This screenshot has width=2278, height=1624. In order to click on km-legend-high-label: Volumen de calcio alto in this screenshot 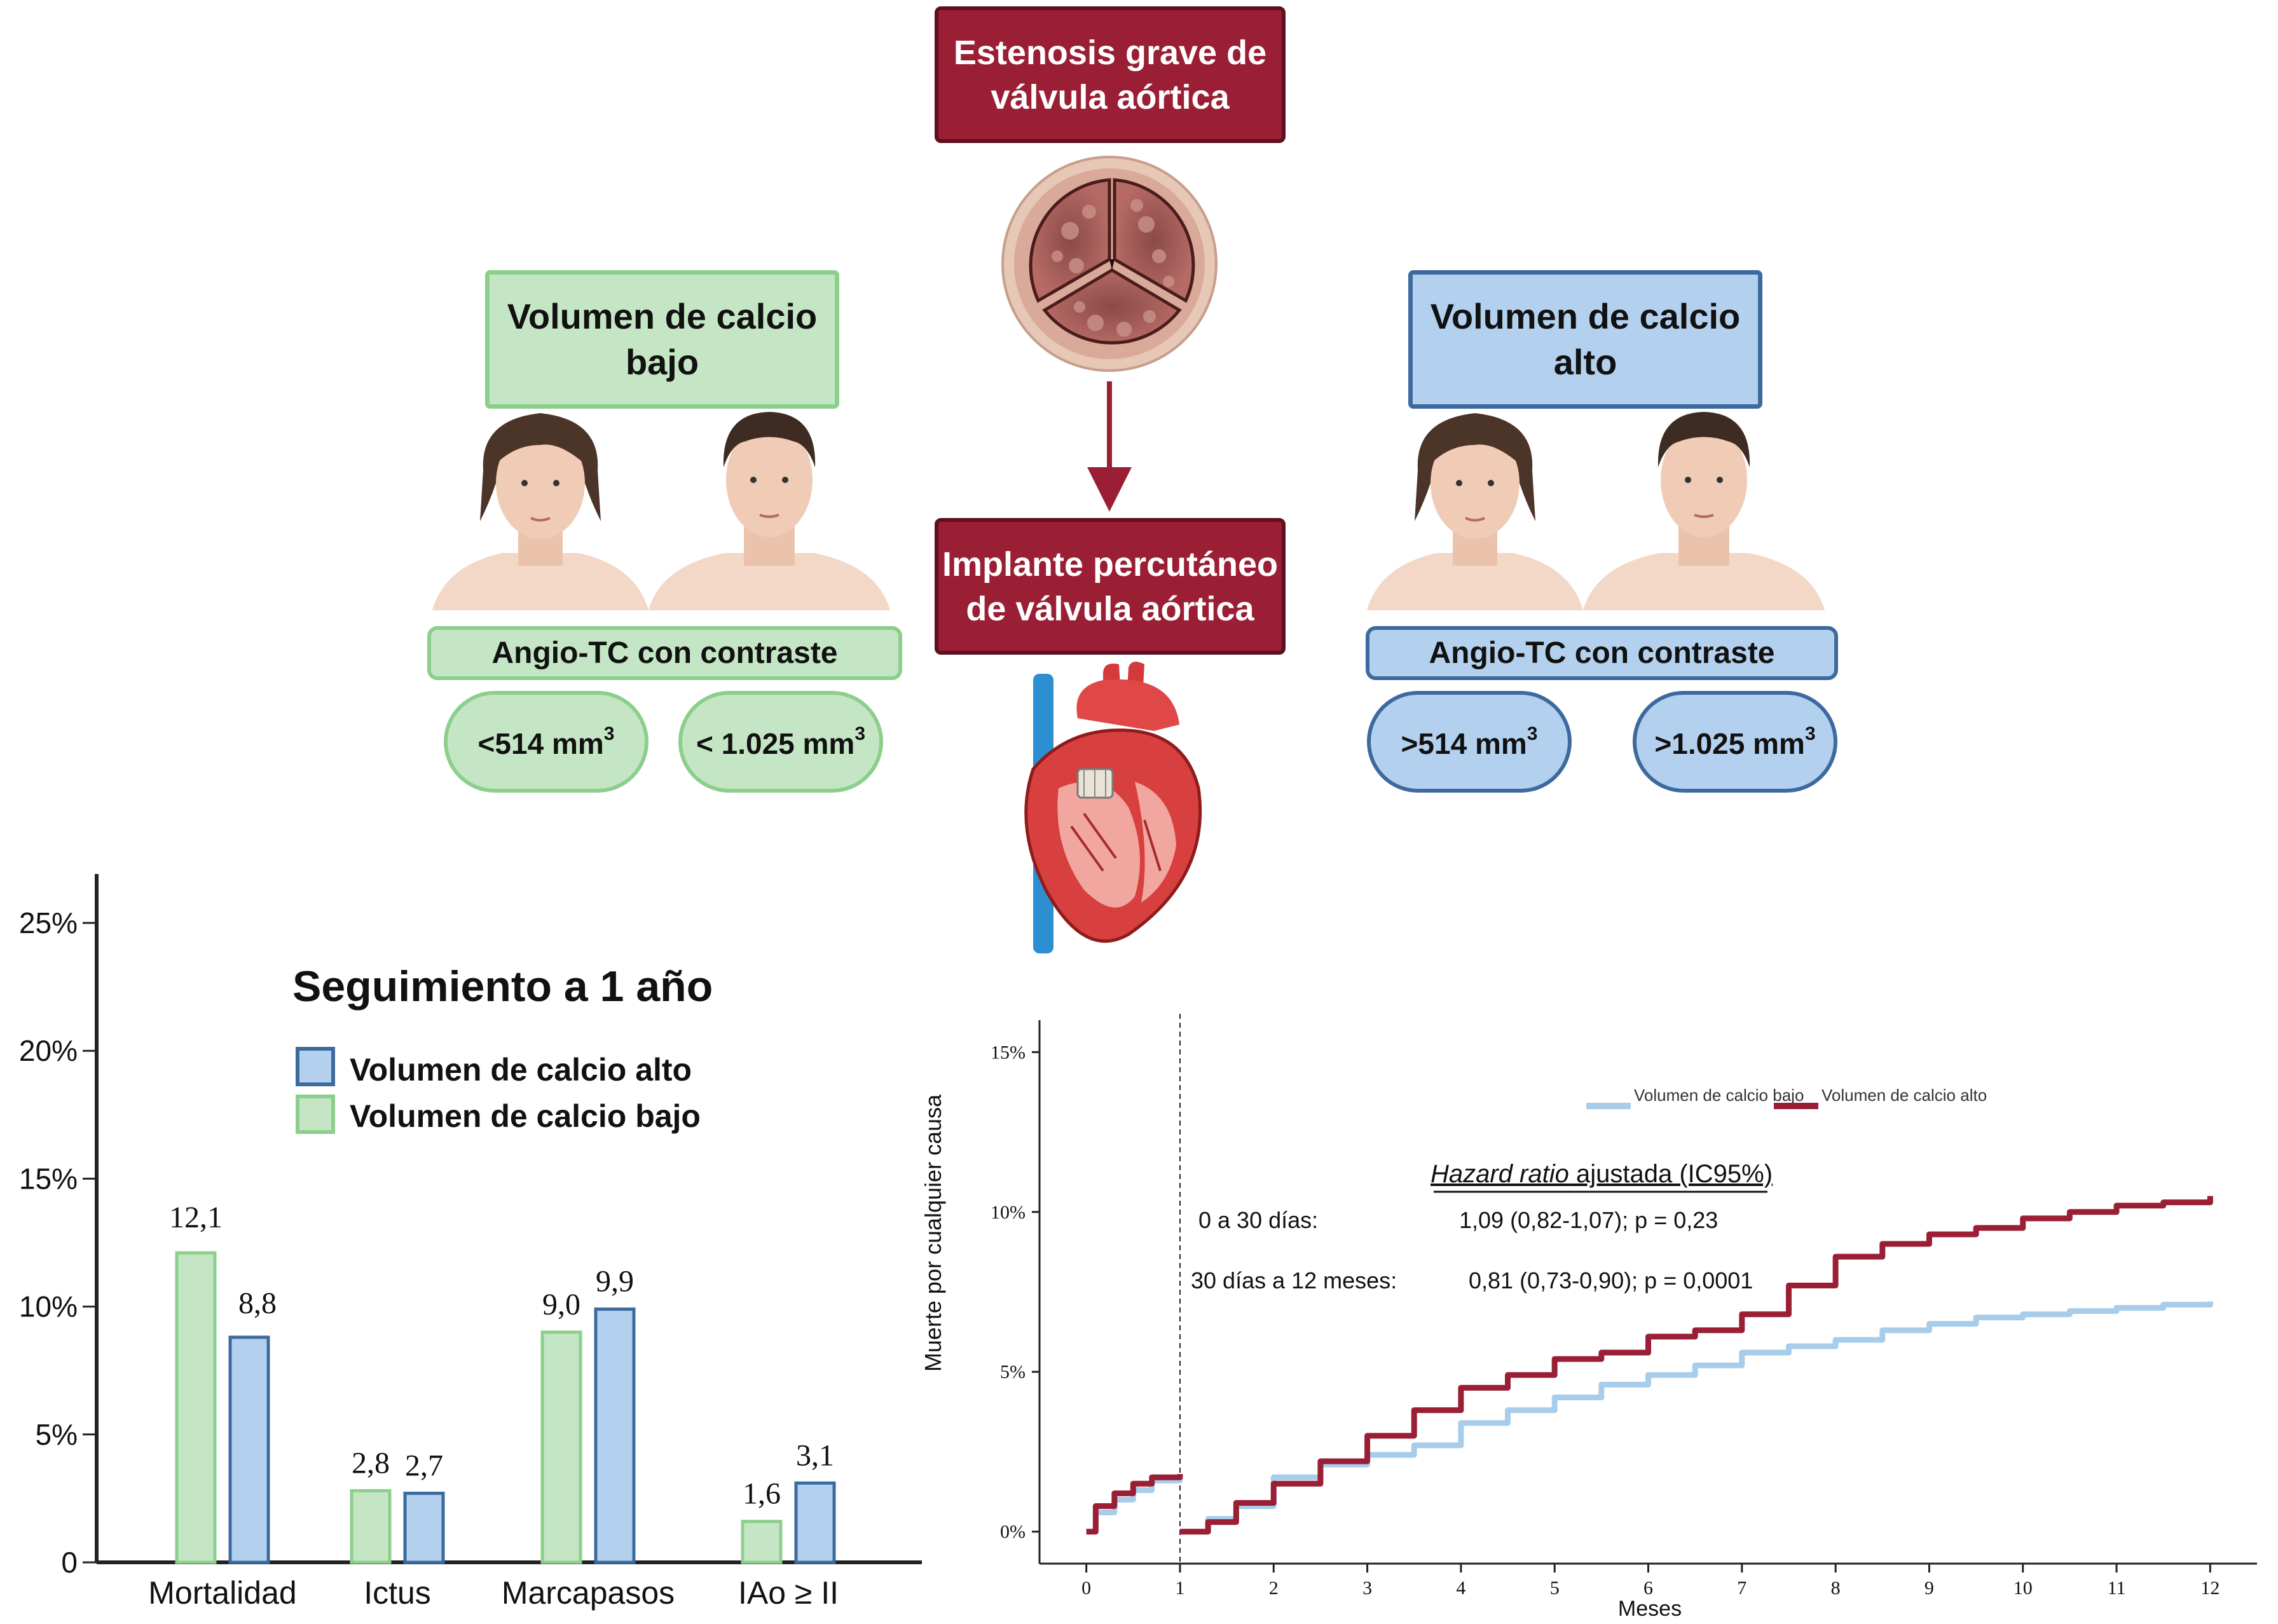, I will do `click(1904, 1095)`.